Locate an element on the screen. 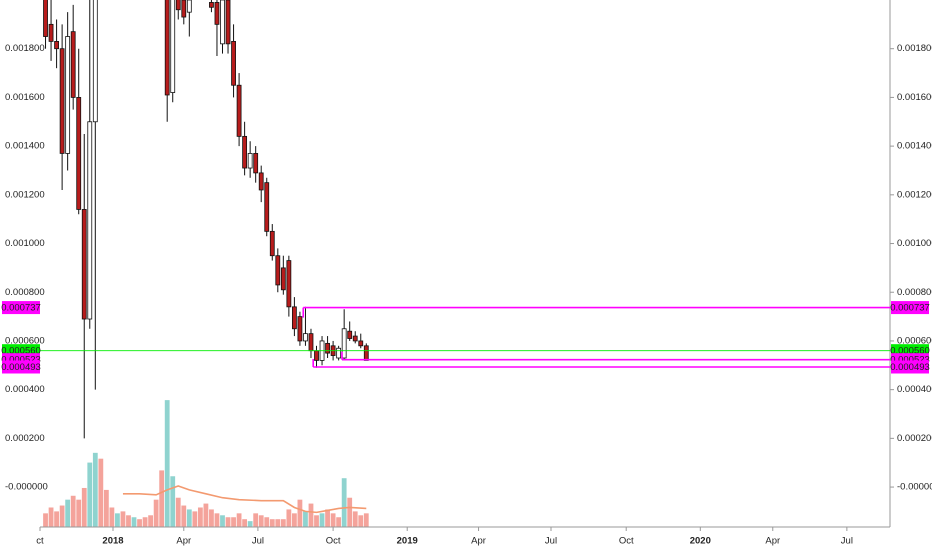 Image resolution: width=932 pixels, height=550 pixels. level-label-left: 0.000737 is located at coordinates (21, 308).